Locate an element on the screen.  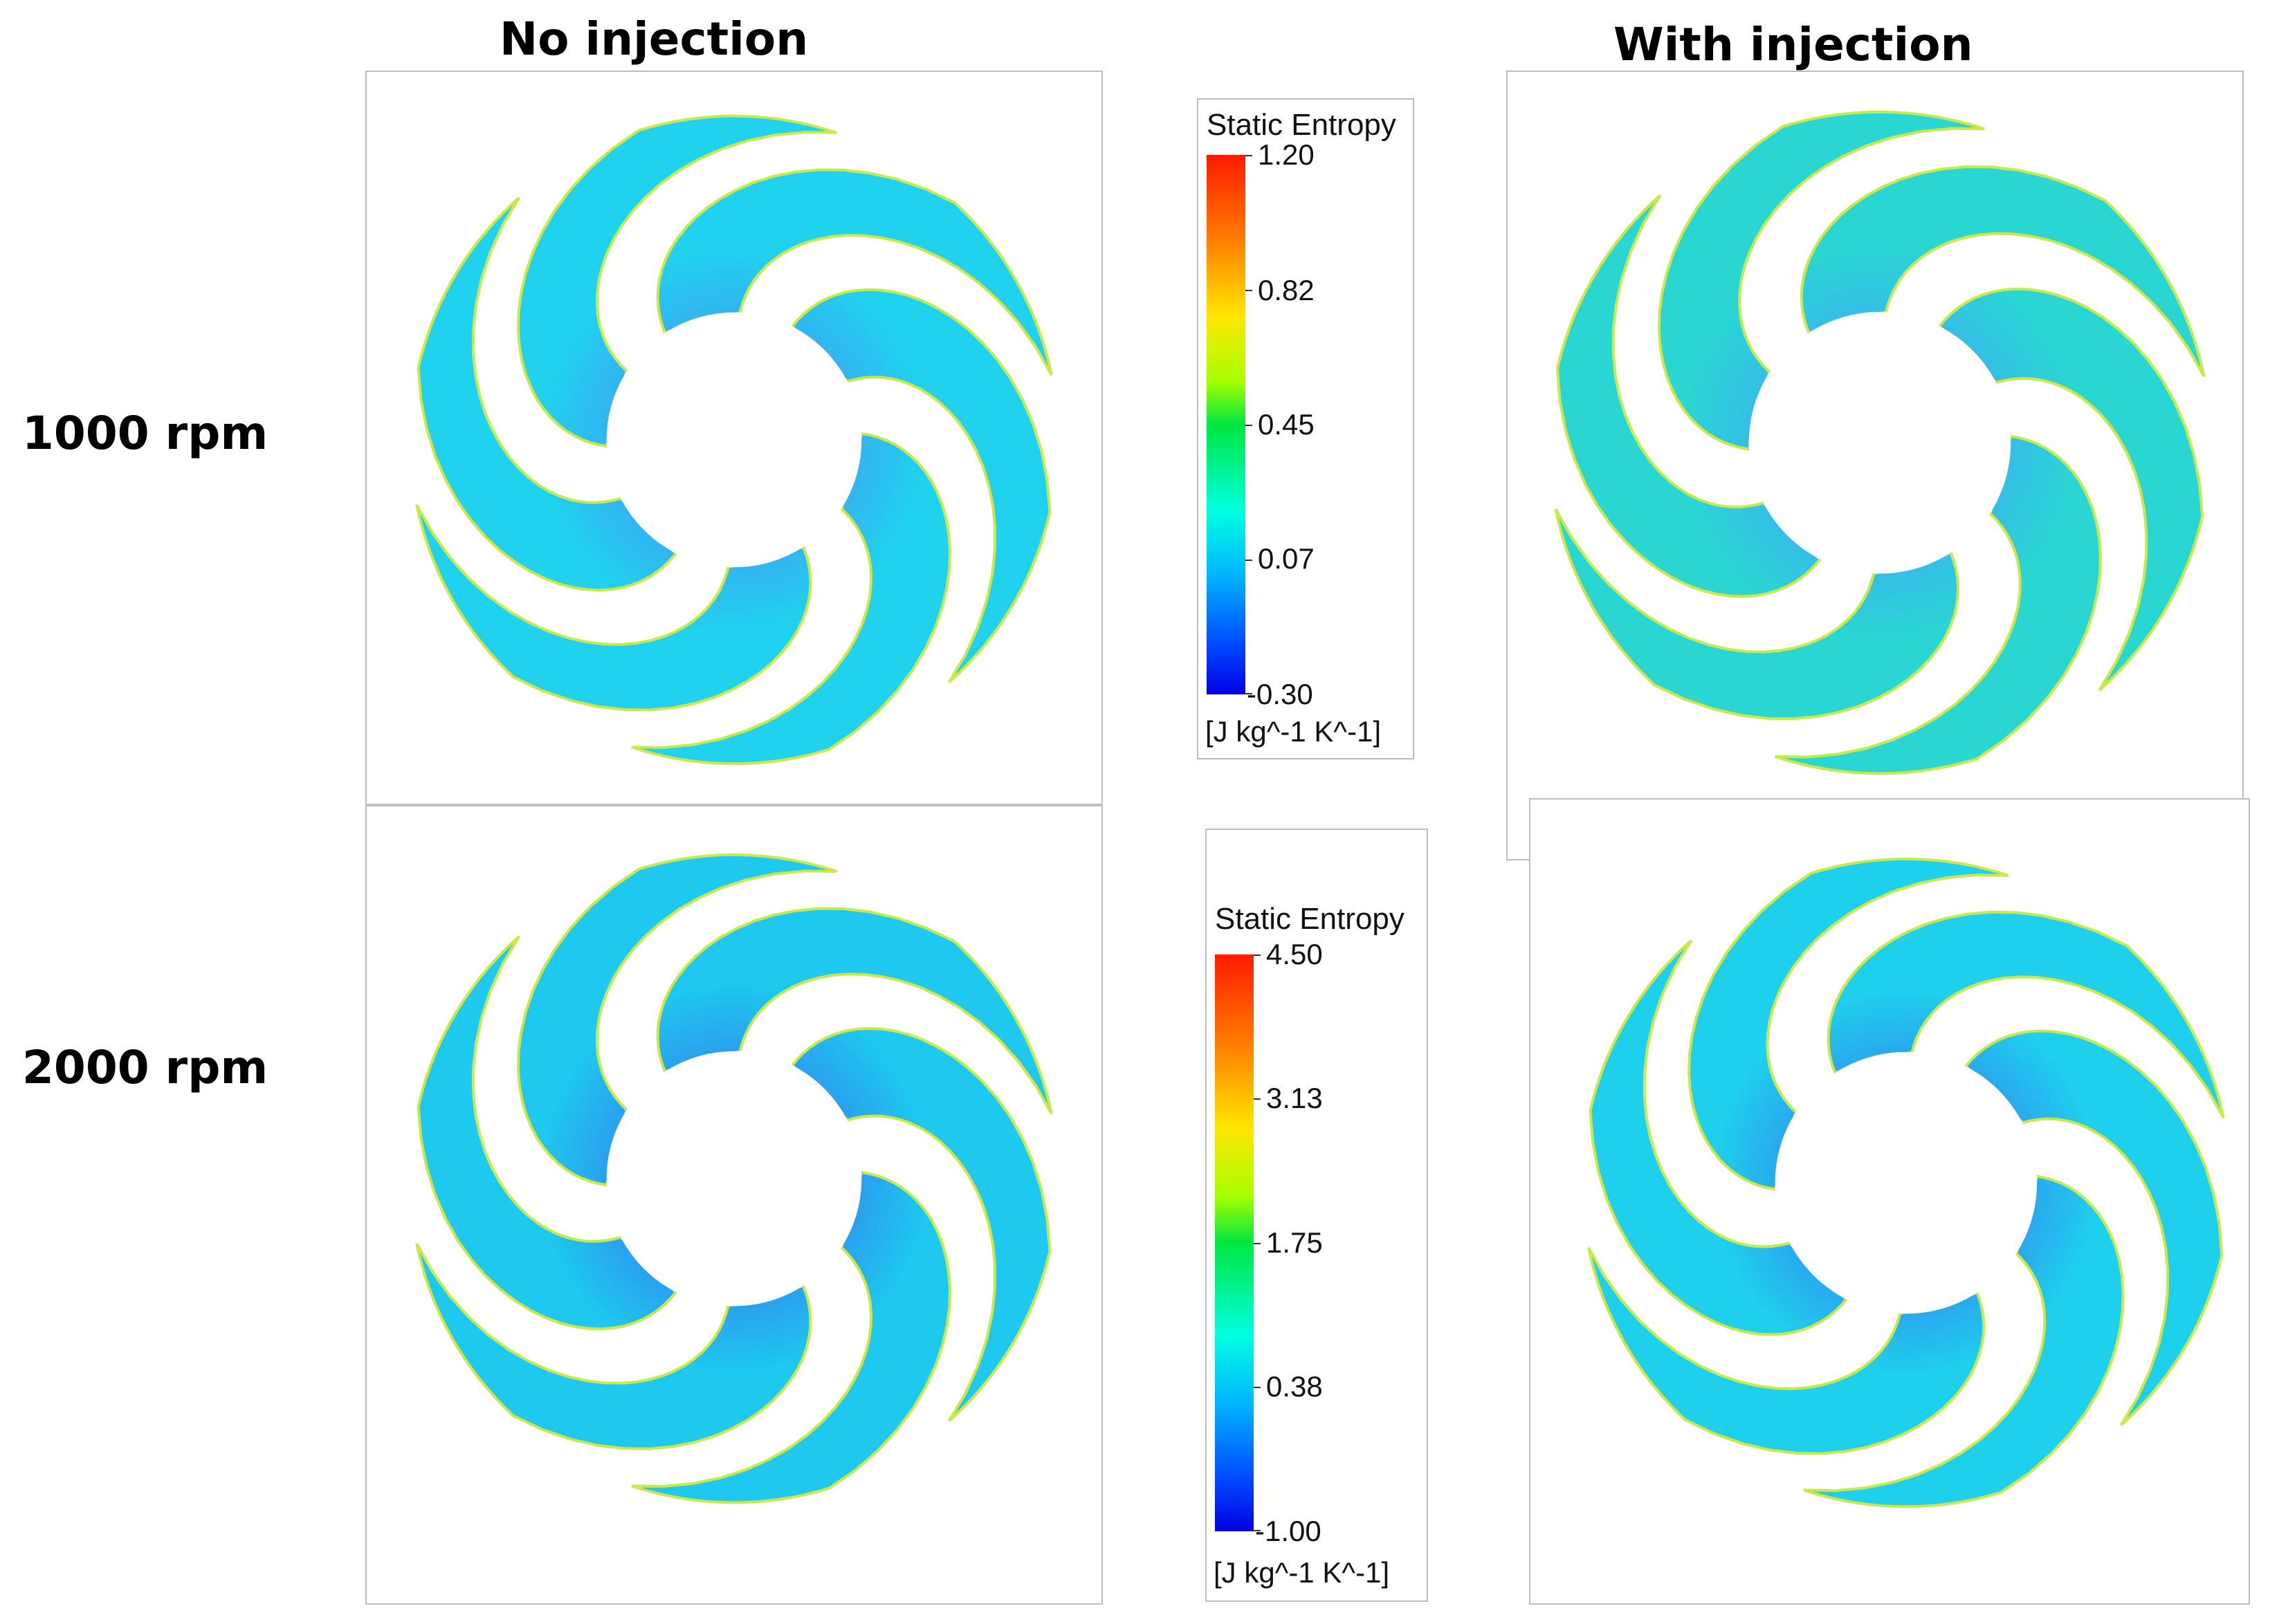
tick-label: 0.07 is located at coordinates (1286, 558).